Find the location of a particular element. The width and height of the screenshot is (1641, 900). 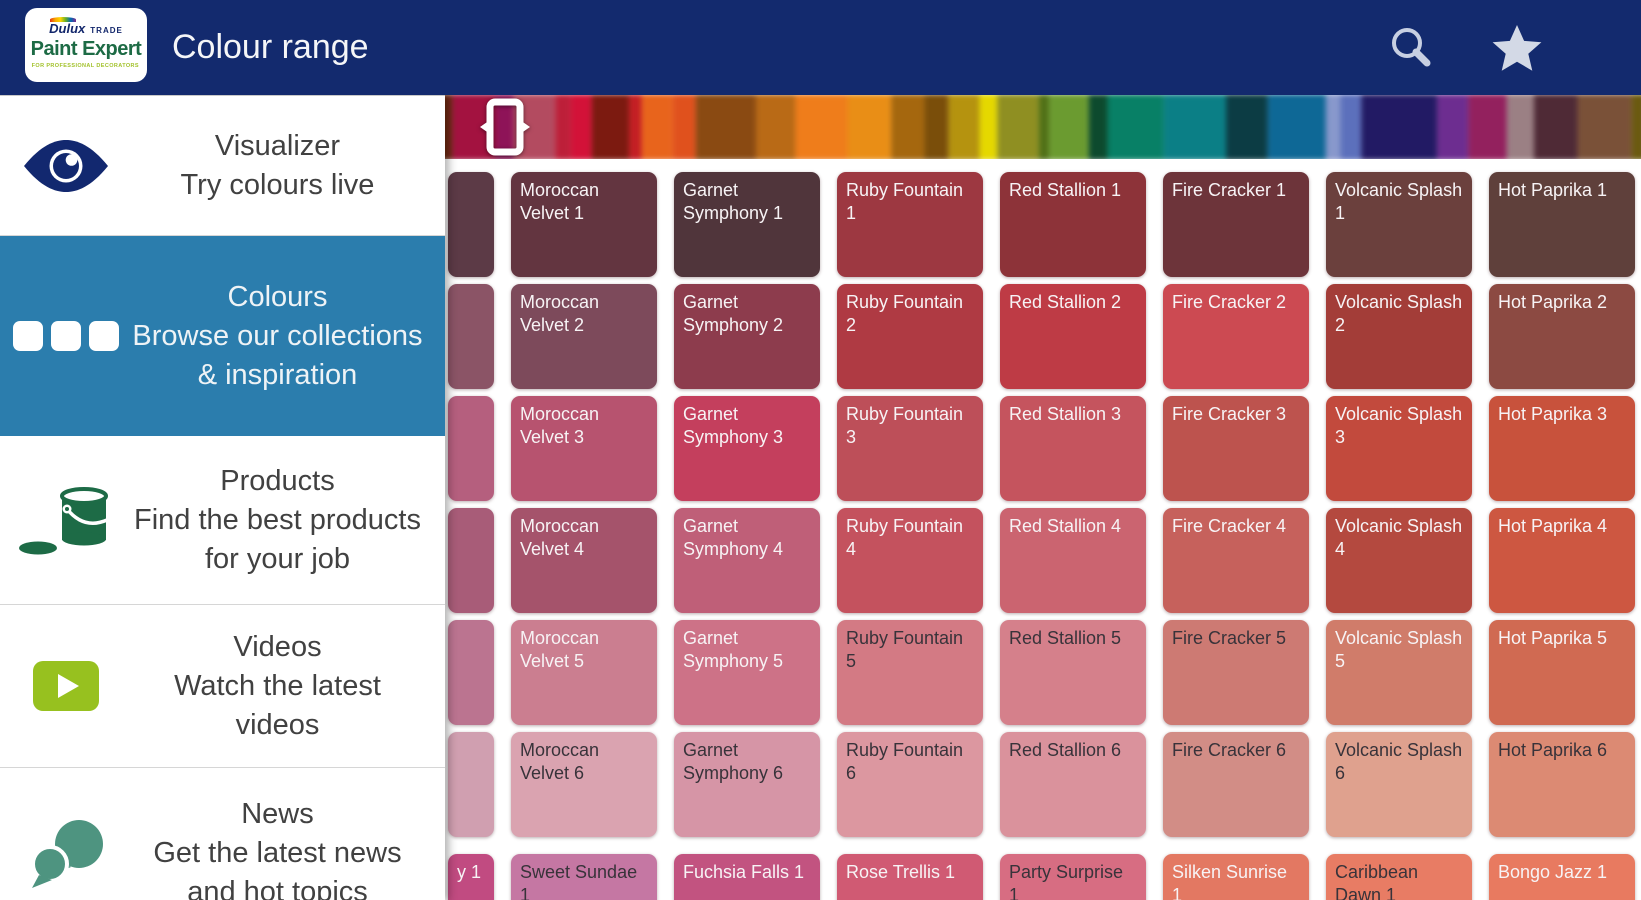

swatch-hot-paprika-5: Hot Paprika 5 is located at coordinates (1562, 672).